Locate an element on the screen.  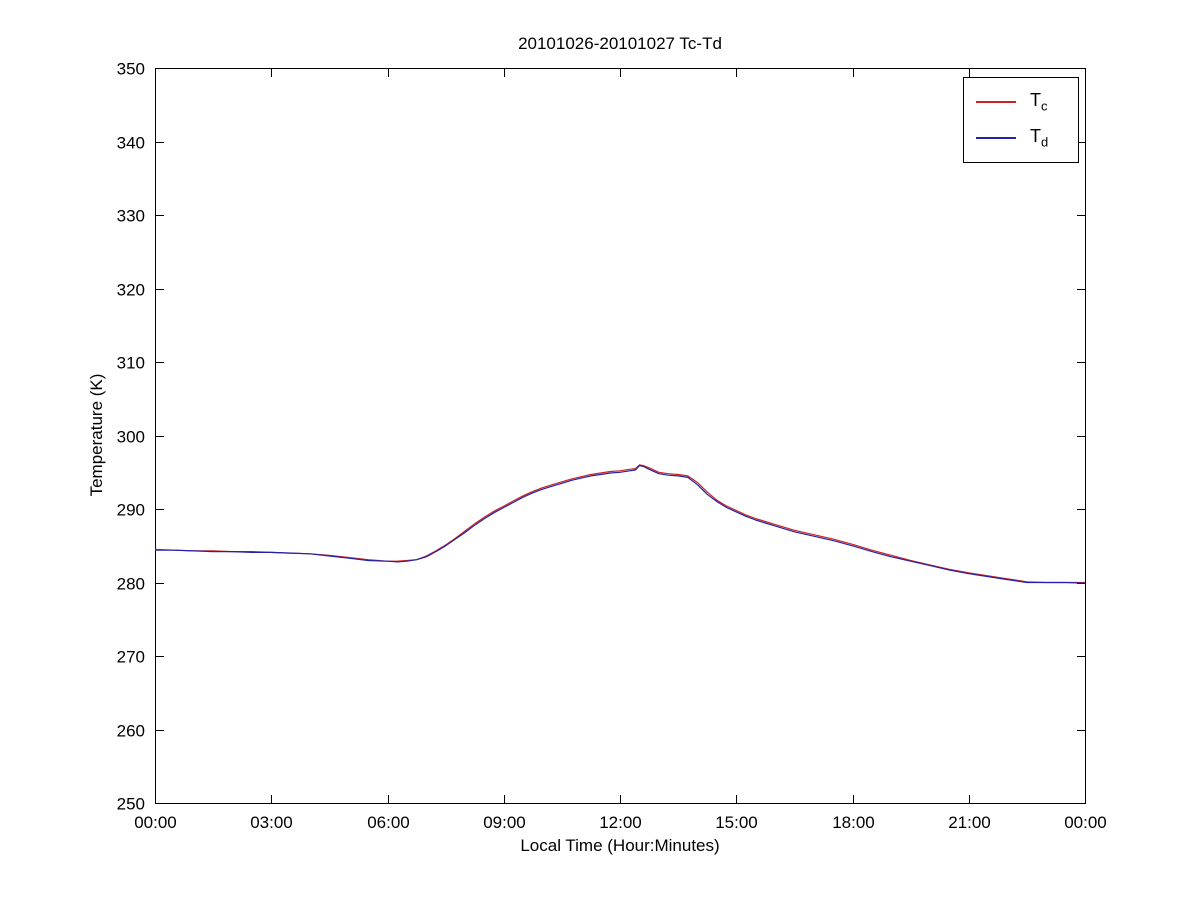
legend-entry-tc: Tc is located at coordinates (1021, 102).